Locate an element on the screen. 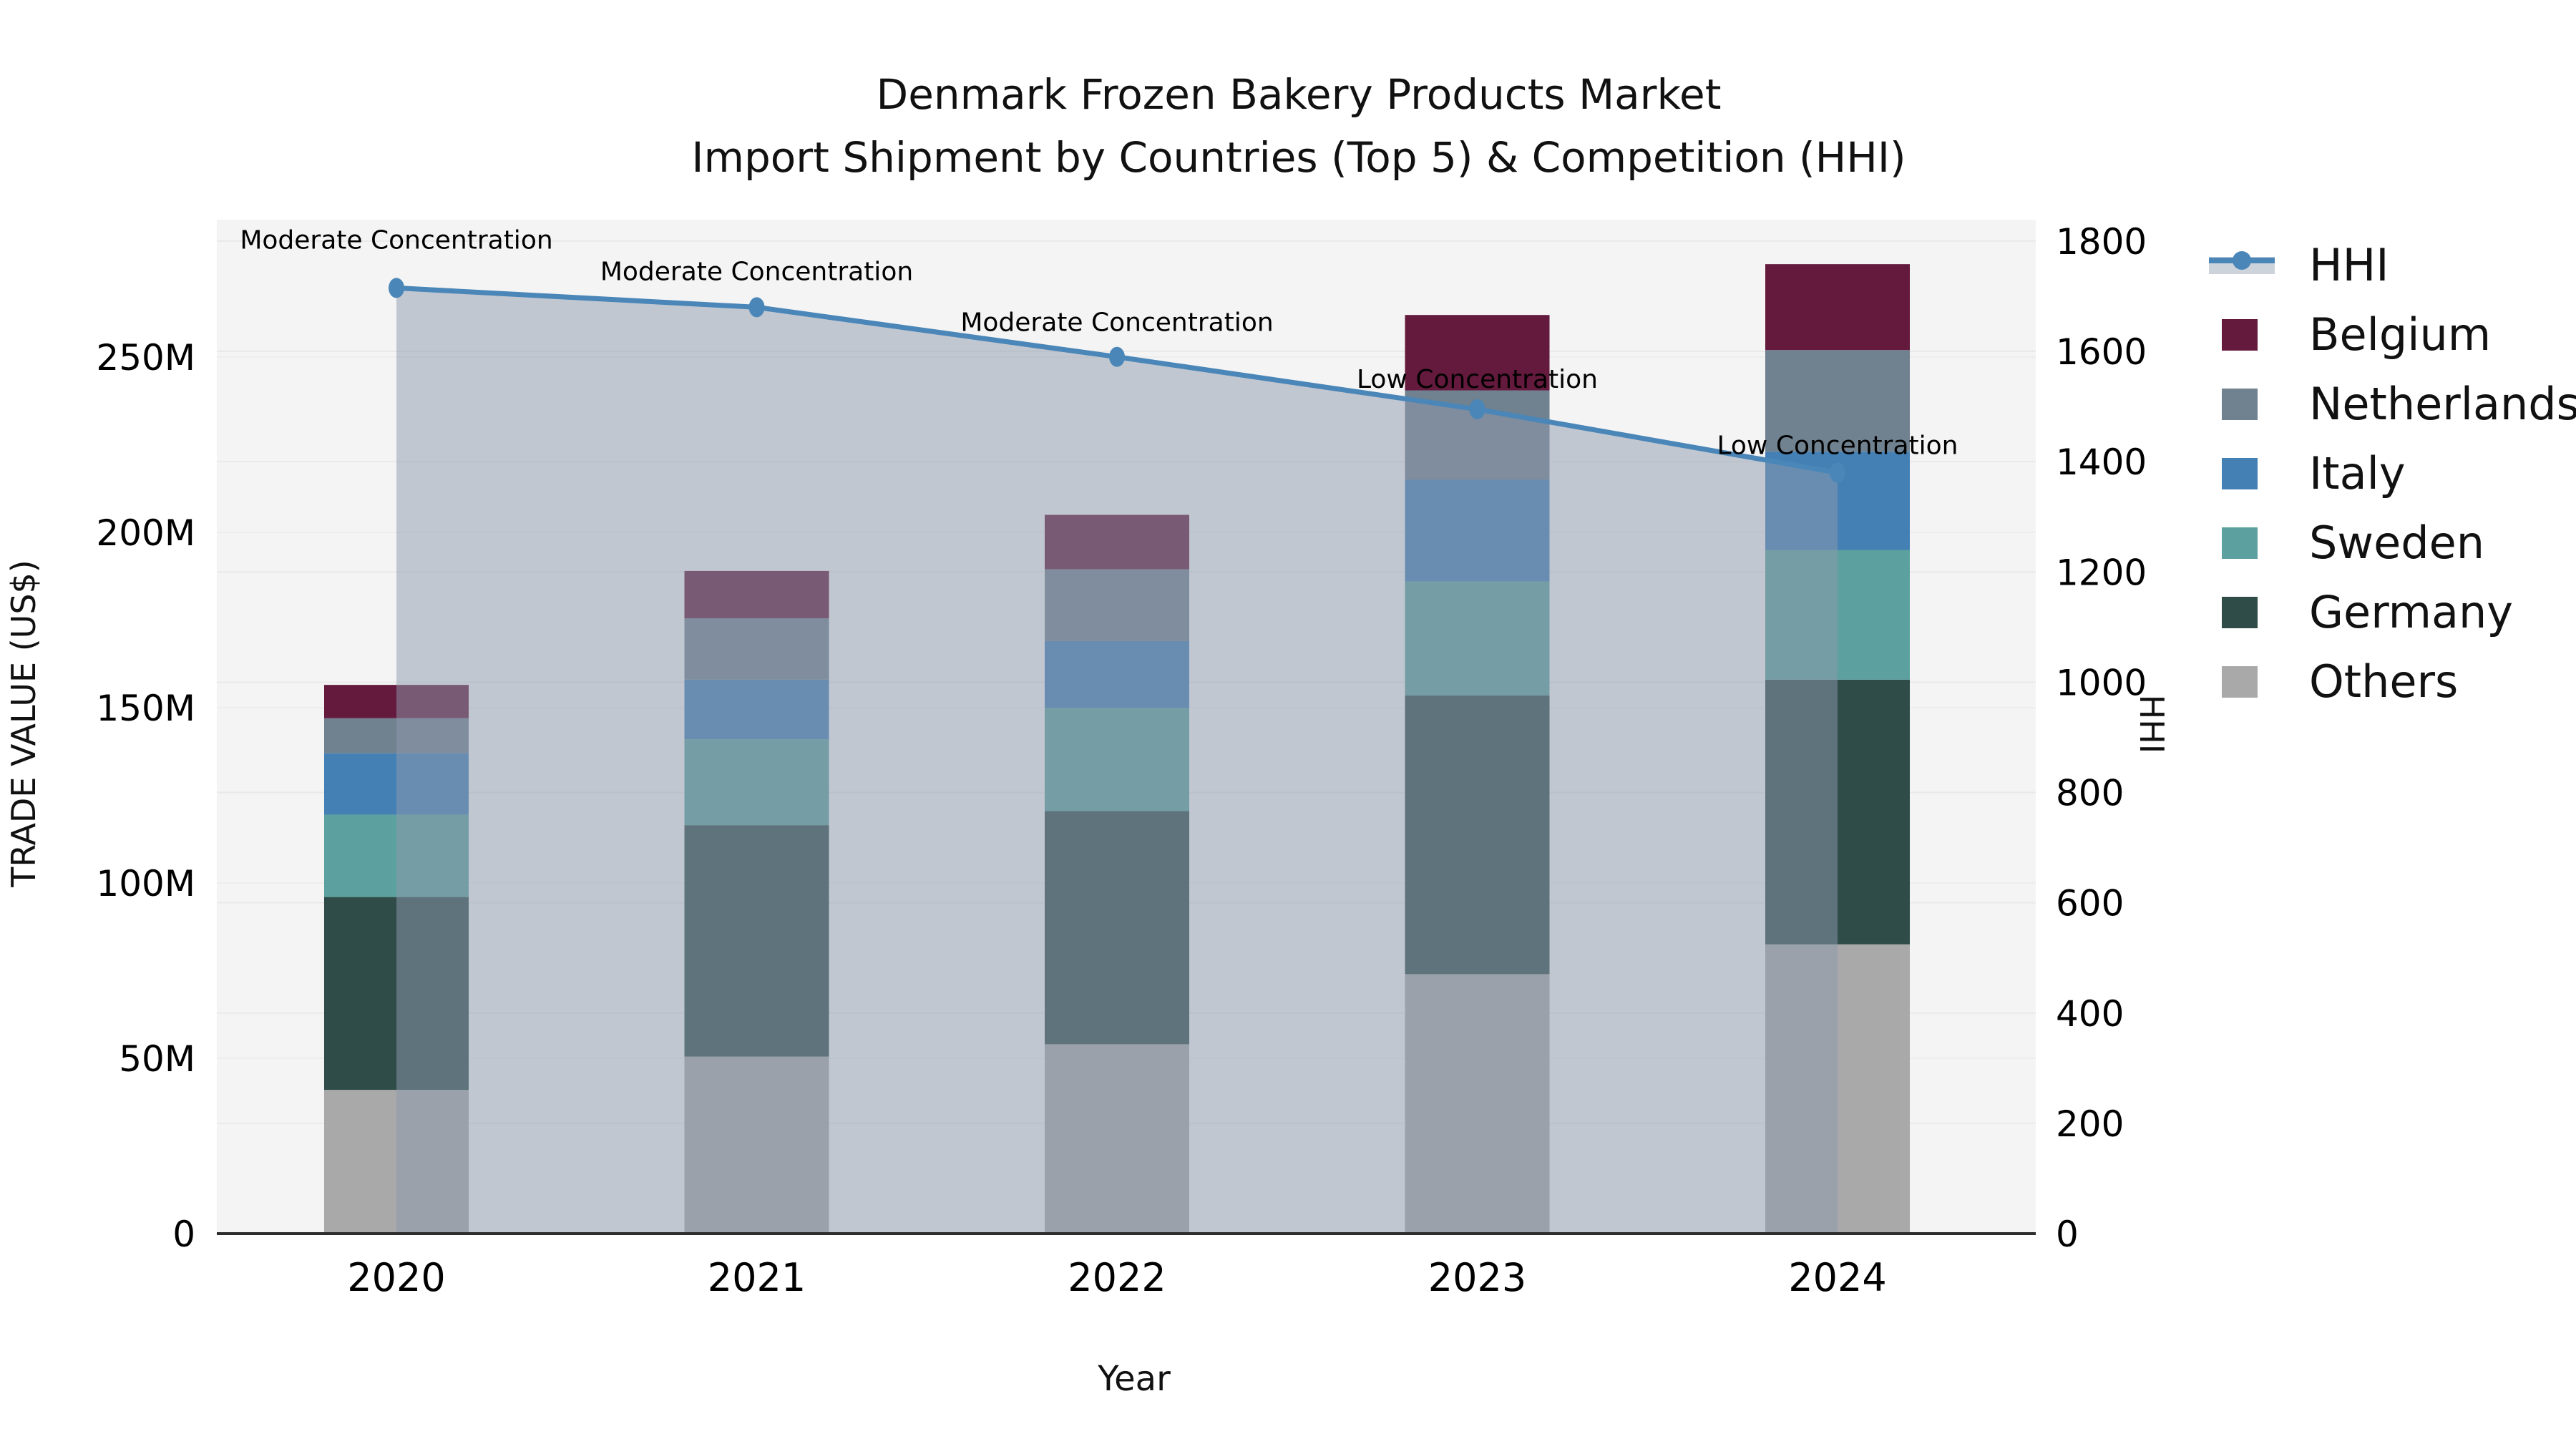  legend-label: HHI is located at coordinates (2349, 265).